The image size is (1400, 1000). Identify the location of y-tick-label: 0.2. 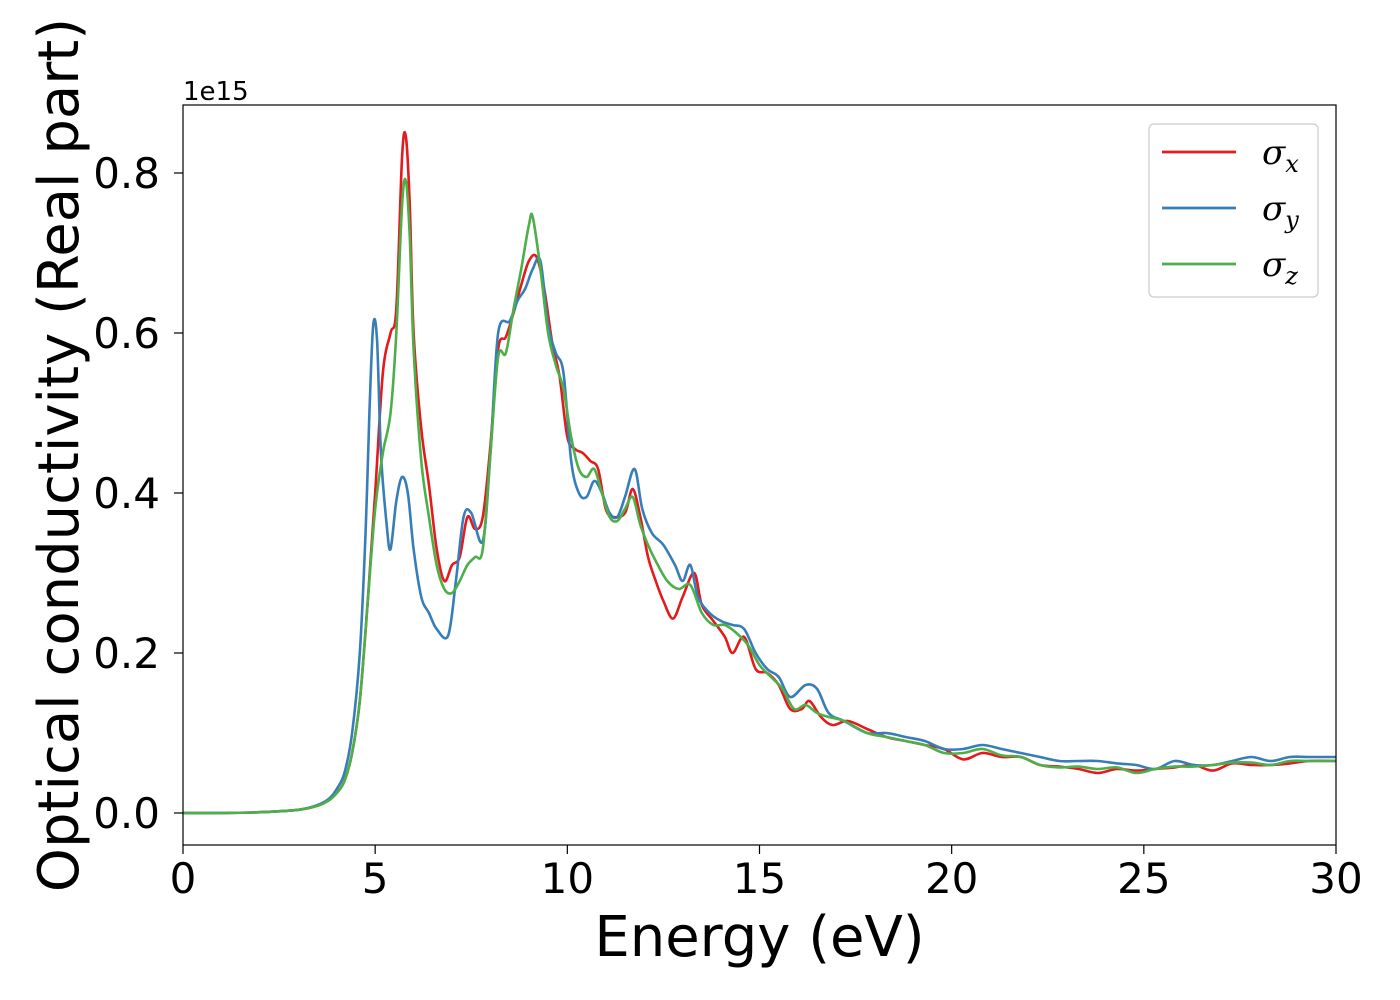
(126, 653).